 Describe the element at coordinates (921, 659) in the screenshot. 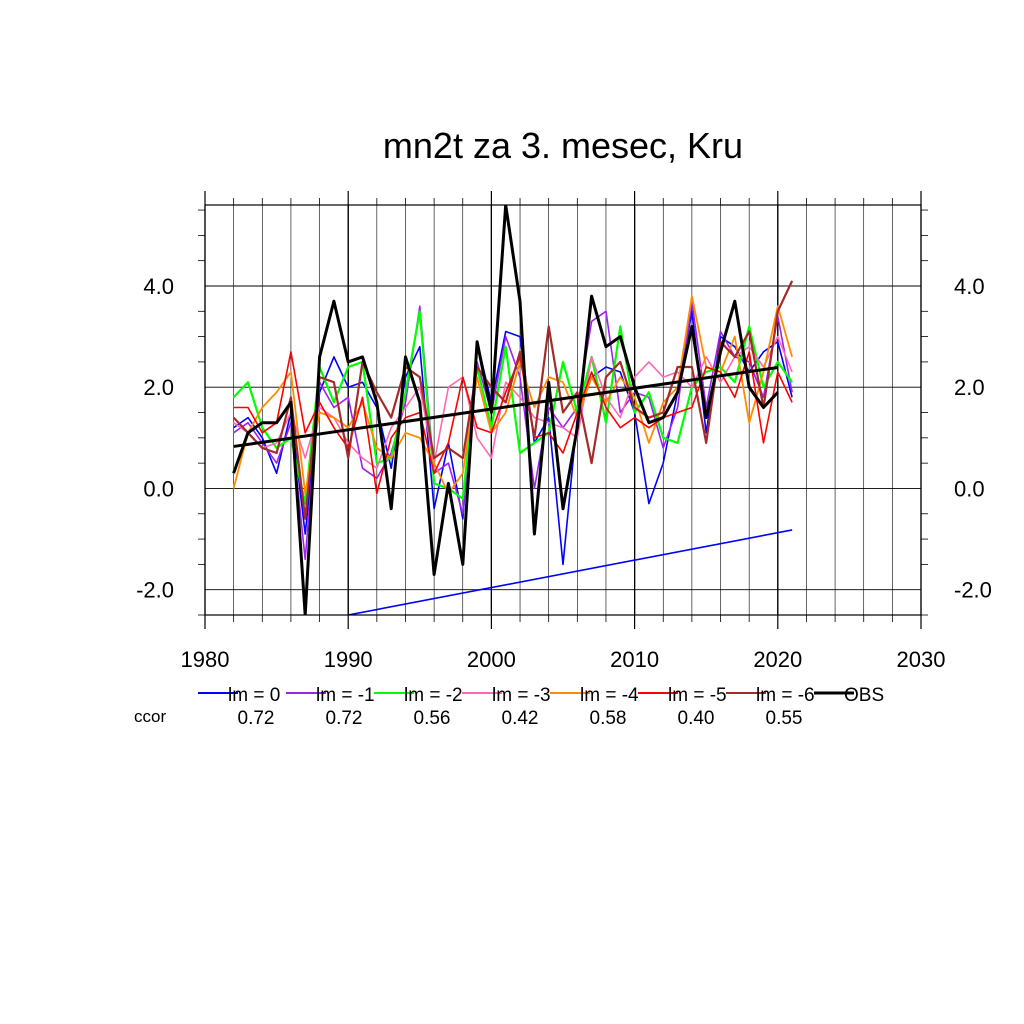

I see `x-tick-label: 2030` at that location.